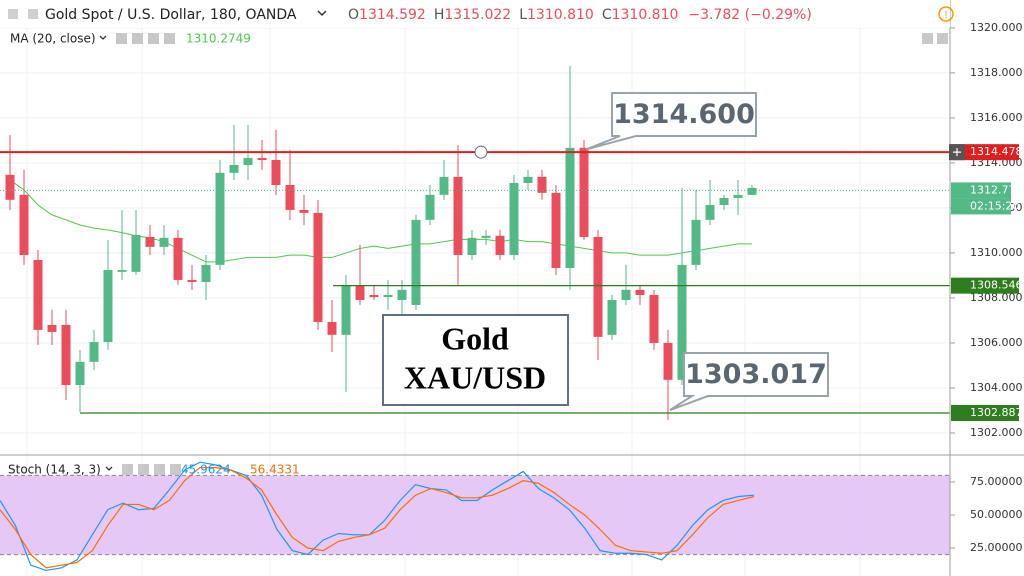 Image resolution: width=1024 pixels, height=576 pixels. What do you see at coordinates (684, 114) in the screenshot?
I see `callout-label: 1314.600` at bounding box center [684, 114].